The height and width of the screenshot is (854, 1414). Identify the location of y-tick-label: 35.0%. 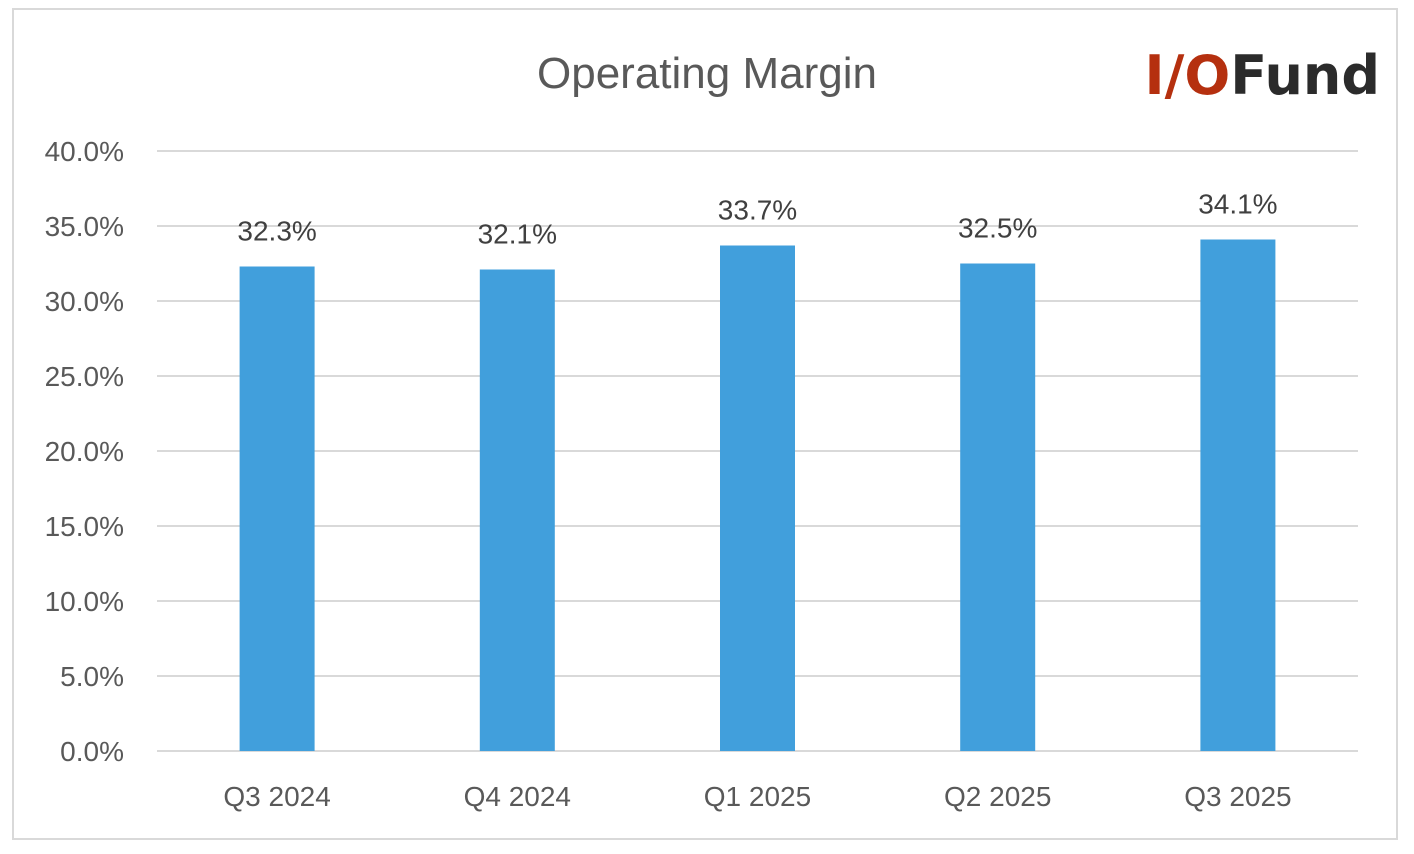
(84, 226).